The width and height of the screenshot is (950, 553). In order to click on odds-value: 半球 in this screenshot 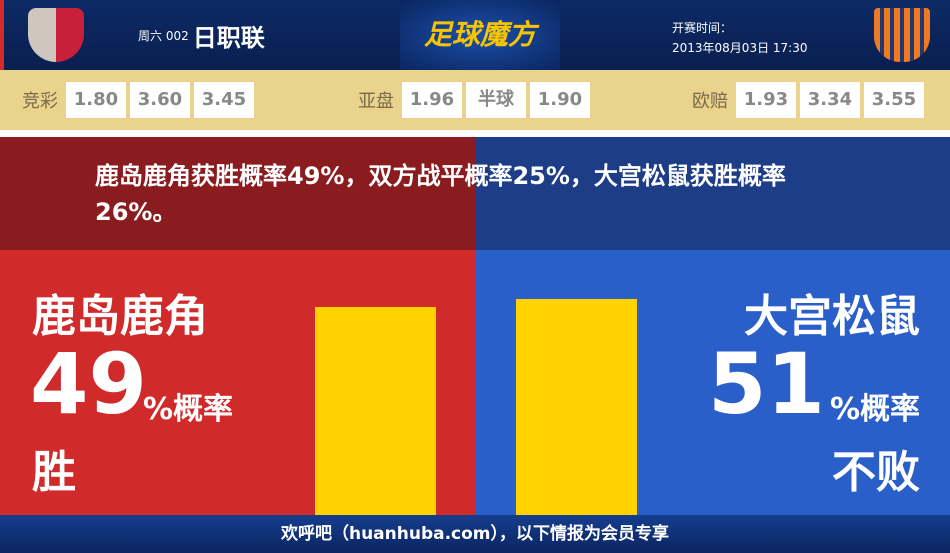, I will do `click(496, 100)`.